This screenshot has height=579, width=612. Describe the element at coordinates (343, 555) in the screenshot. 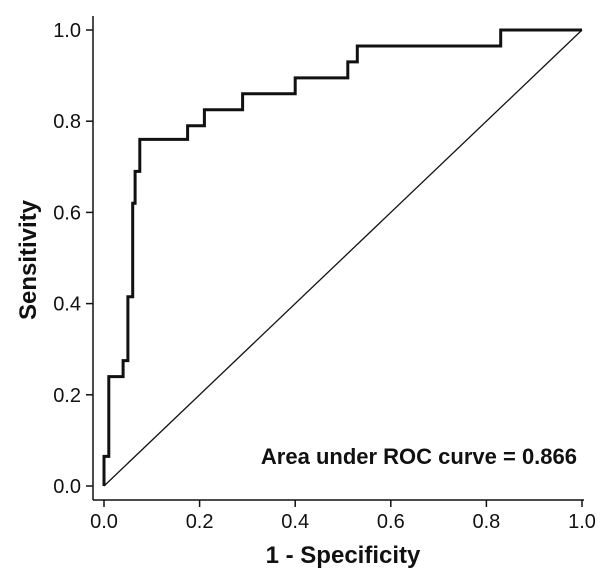

I see `x-axis-title: 1 - Specificity` at that location.